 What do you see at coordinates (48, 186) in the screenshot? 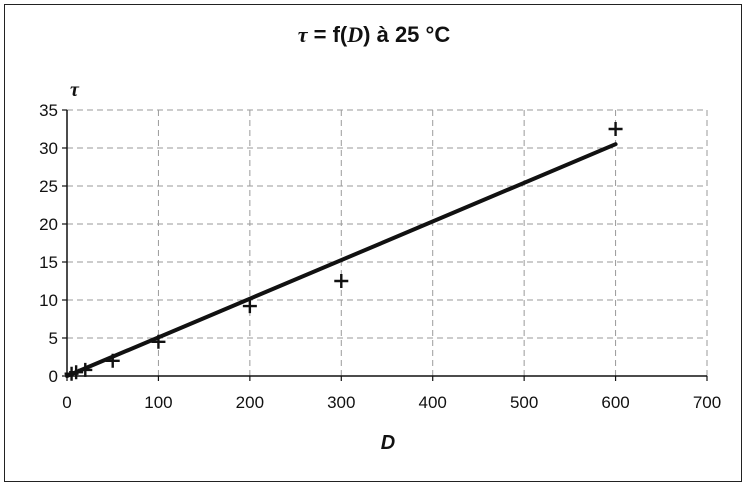
I see `y-tick-label: 25` at bounding box center [48, 186].